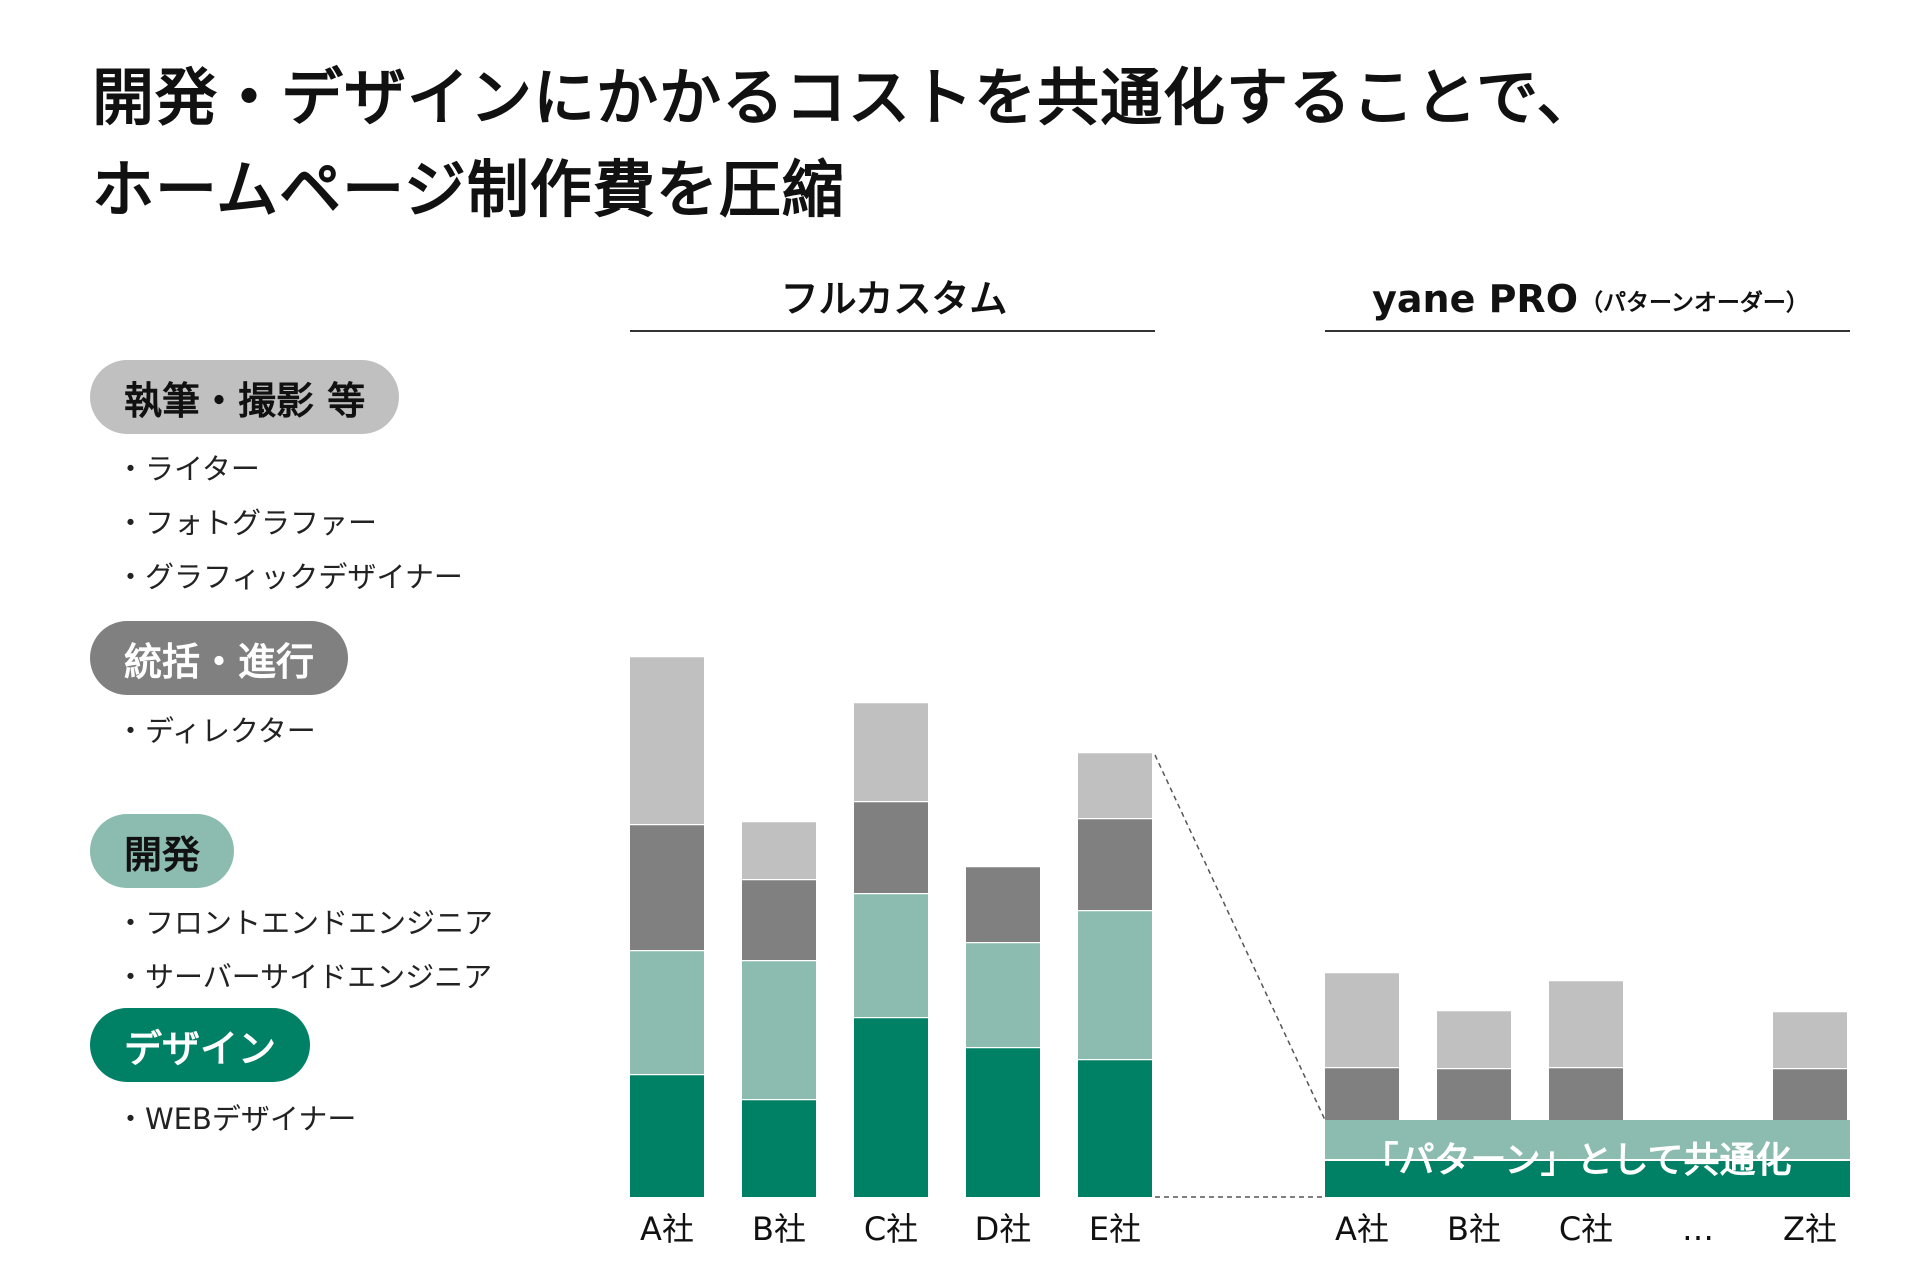  What do you see at coordinates (1362, 1019) in the screenshot?
I see `bar-pro-a-writing` at bounding box center [1362, 1019].